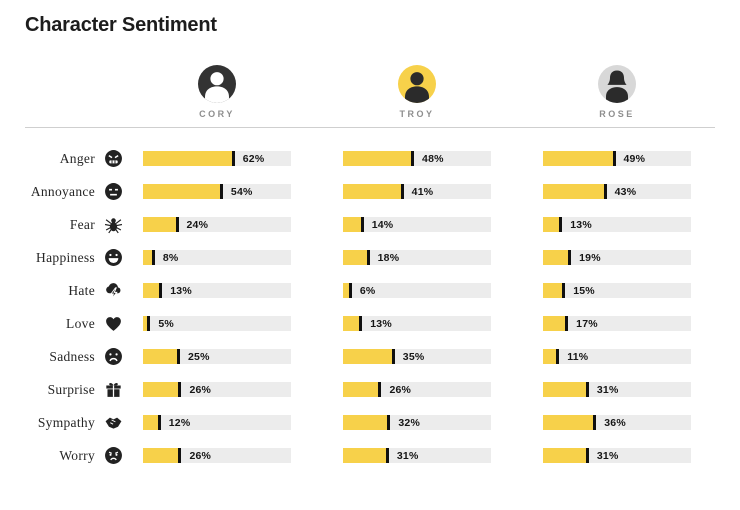 This screenshot has width=740, height=510. Describe the element at coordinates (113, 357) in the screenshot. I see `sad-face-icon` at that location.